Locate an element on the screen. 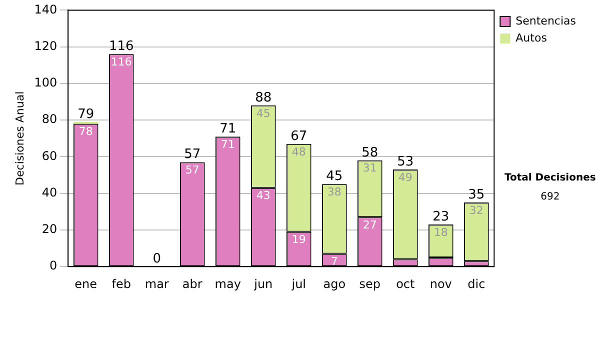 This screenshot has height=340, width=600. data-label: 78 is located at coordinates (85, 131).